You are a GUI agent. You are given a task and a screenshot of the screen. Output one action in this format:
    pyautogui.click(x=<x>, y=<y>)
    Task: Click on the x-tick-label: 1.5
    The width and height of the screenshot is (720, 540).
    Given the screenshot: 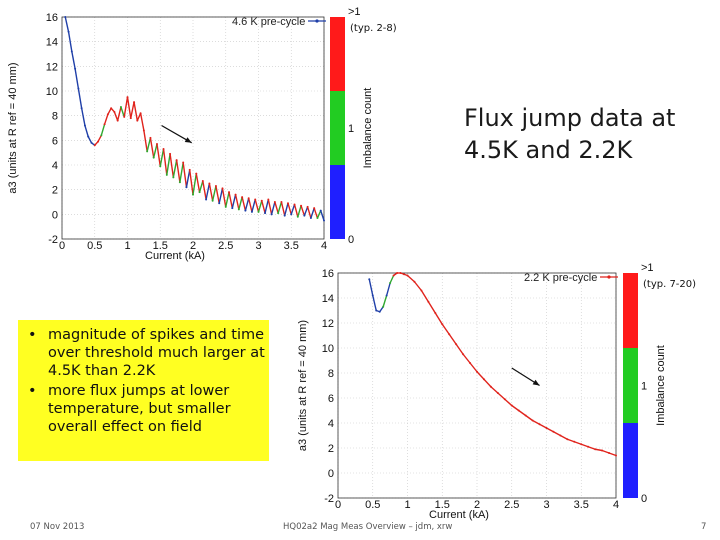 What is the action you would take?
    pyautogui.click(x=442, y=505)
    